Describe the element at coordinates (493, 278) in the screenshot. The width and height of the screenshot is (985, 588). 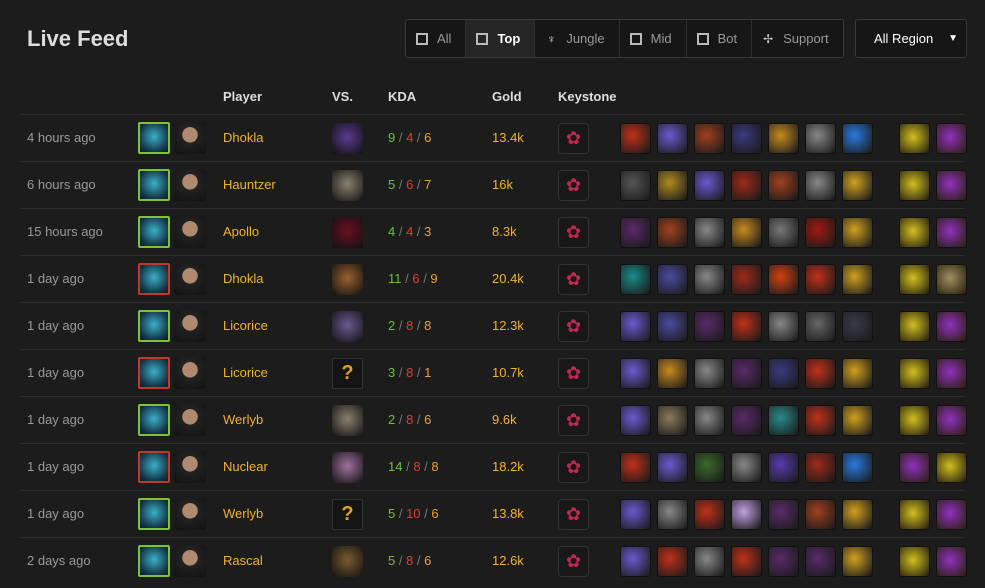
I see `table-row: 1 day ago Dhokla 11 / 6 / 9 20.4k ✿` at that location.